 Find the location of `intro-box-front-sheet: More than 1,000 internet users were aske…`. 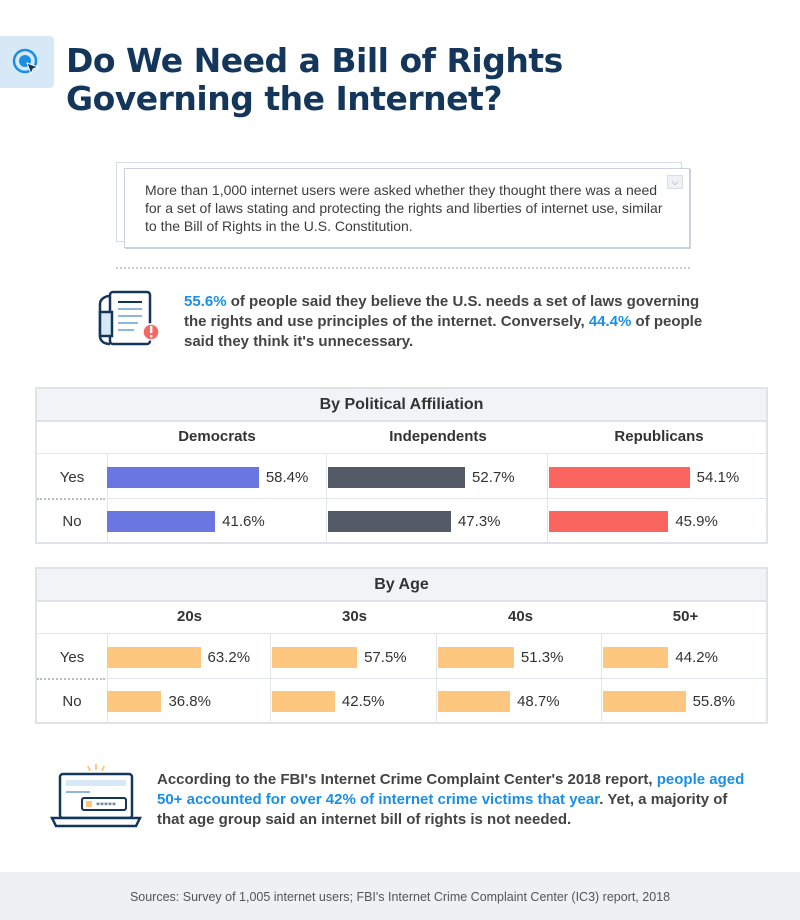

intro-box-front-sheet: More than 1,000 internet users were aske… is located at coordinates (407, 208).